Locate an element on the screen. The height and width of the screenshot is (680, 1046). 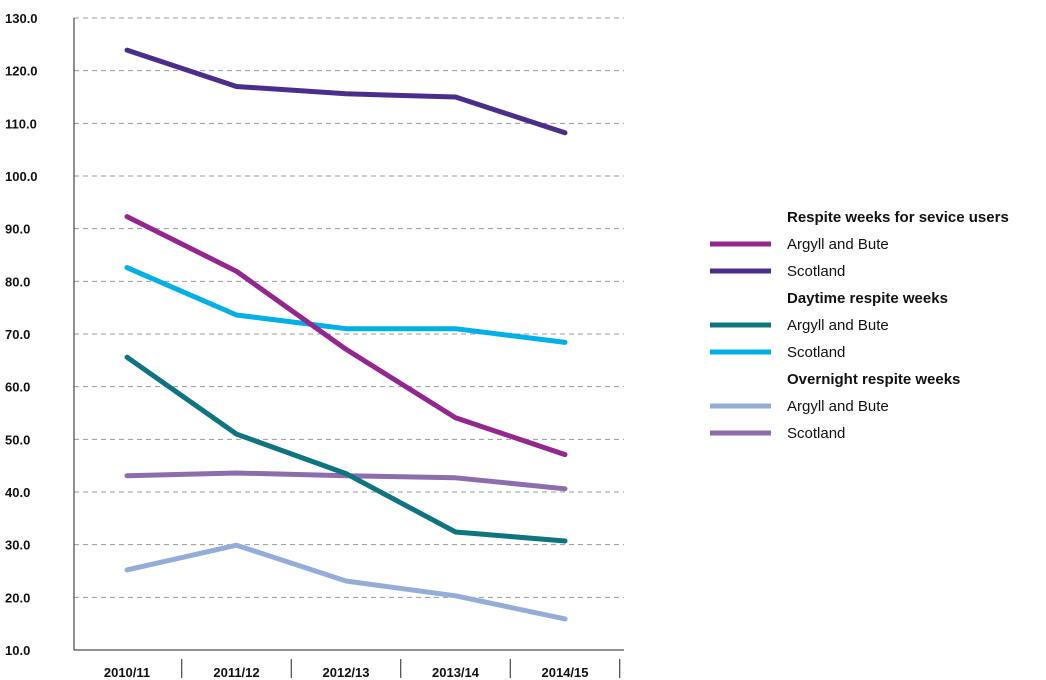
y-tick-label: 80.0 is located at coordinates (17, 281).